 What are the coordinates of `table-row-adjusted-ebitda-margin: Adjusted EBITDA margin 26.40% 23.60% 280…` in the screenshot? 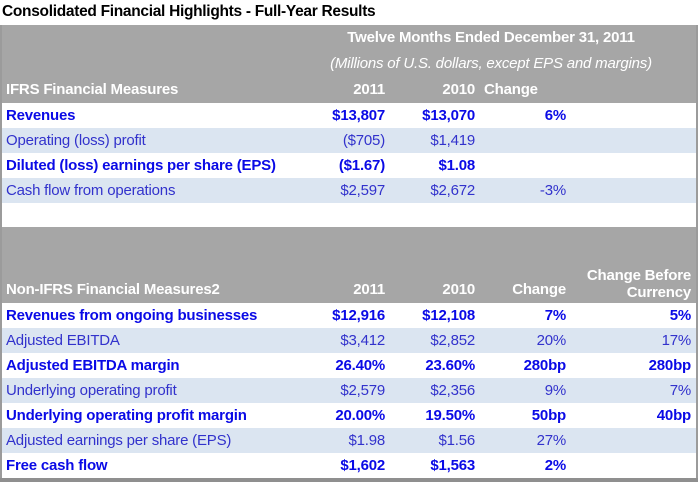 It's located at (349, 365).